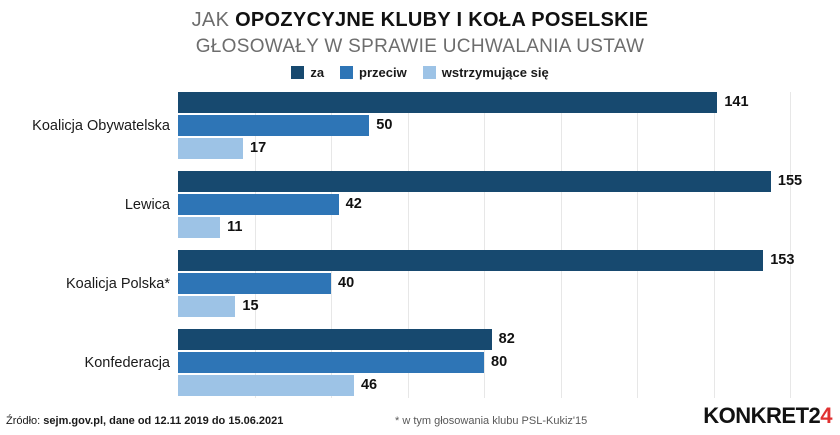  I want to click on bar-stack: 153 40 15, so click(509, 284).